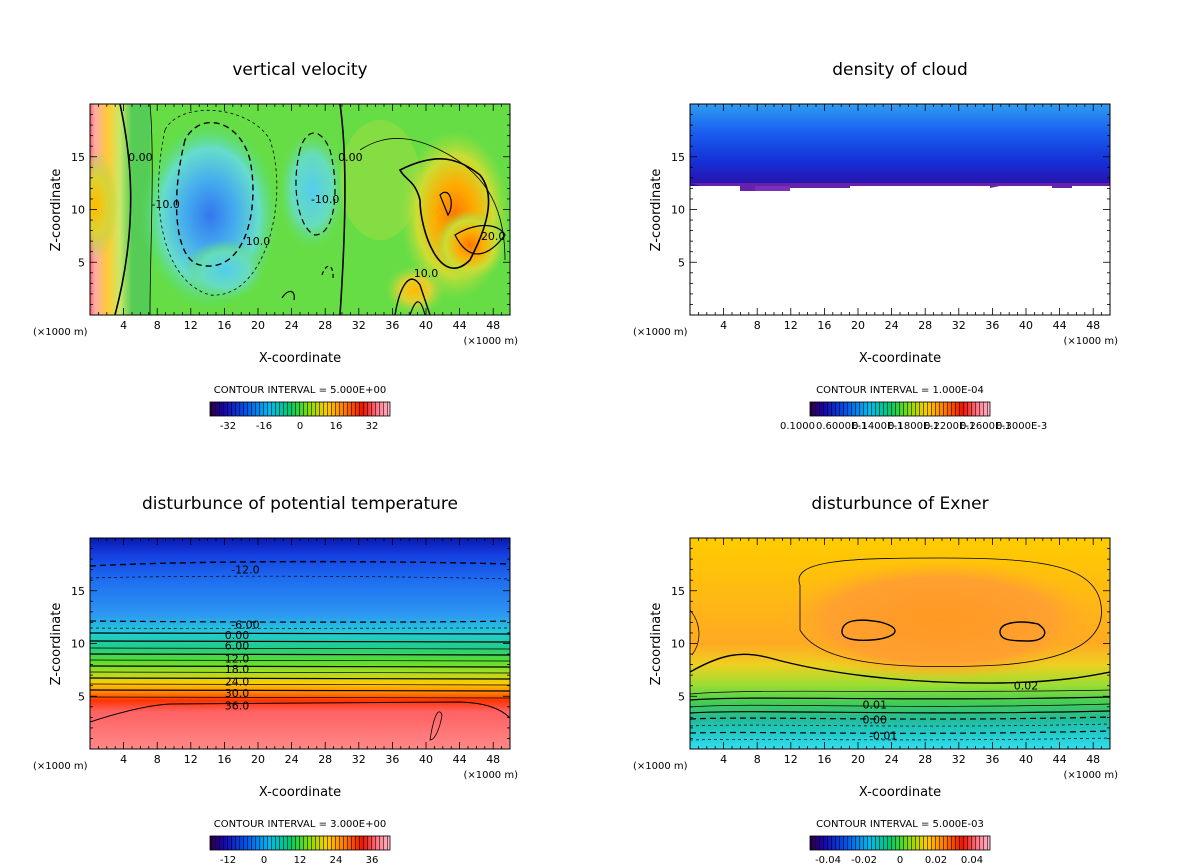 This screenshot has height=868, width=1200. What do you see at coordinates (264, 426) in the screenshot?
I see `colorbar-tick-label: -16` at bounding box center [264, 426].